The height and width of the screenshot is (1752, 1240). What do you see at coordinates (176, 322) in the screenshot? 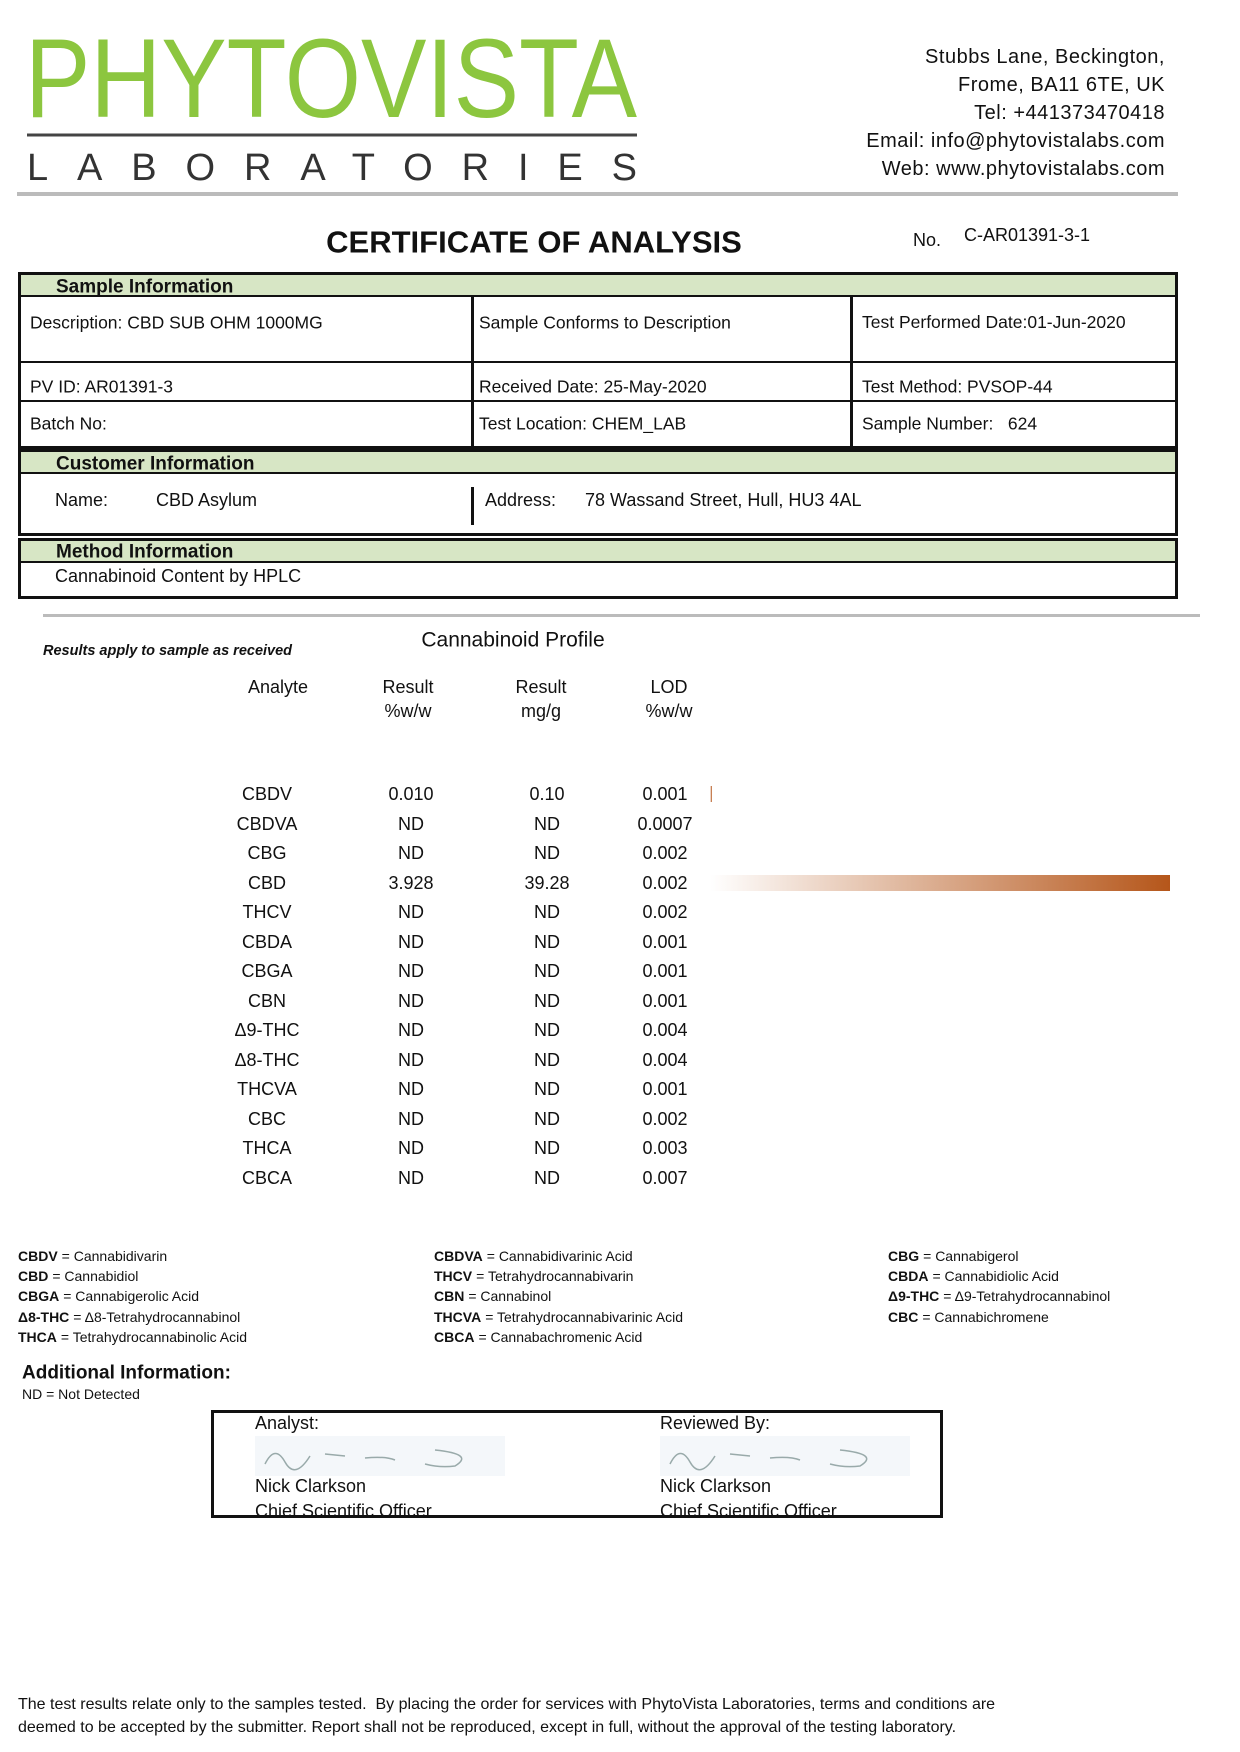
I see `cell-text: Description: CBD SUB OHM 1000MG` at bounding box center [176, 322].